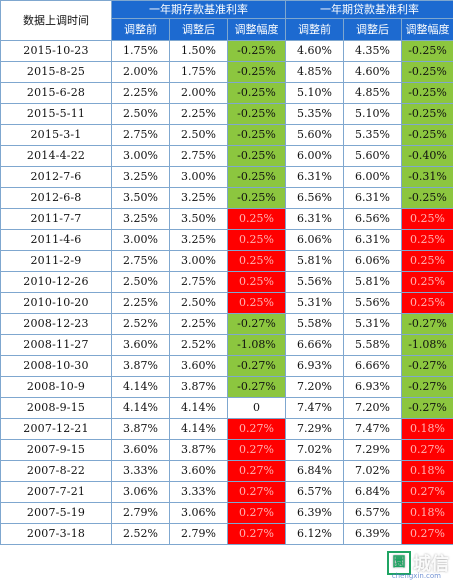  I want to click on loan-after-cell: 4.35%, so click(373, 51).